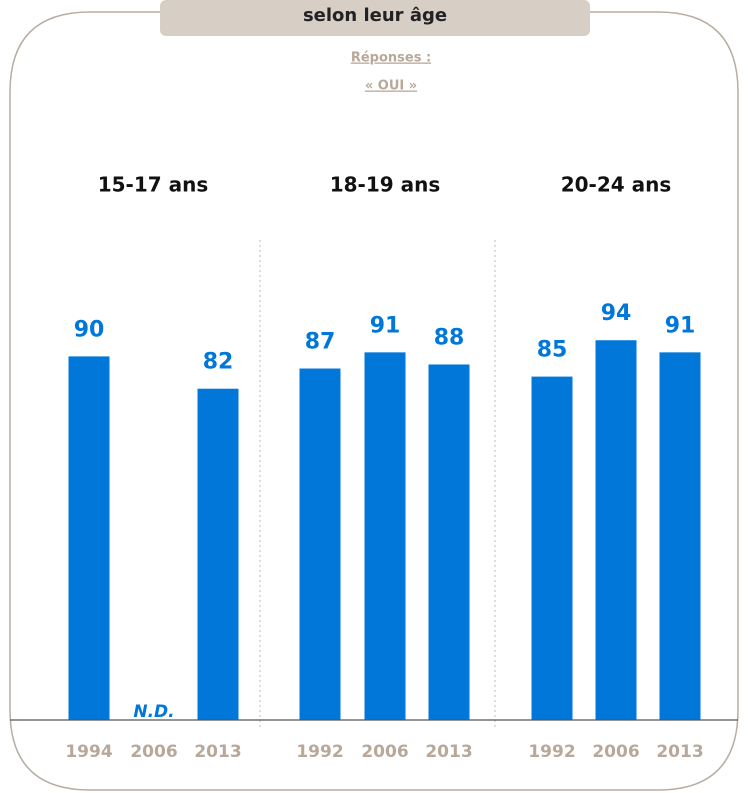 The height and width of the screenshot is (793, 748). Describe the element at coordinates (153, 185) in the screenshot. I see `group-label: 15-17 ans` at that location.